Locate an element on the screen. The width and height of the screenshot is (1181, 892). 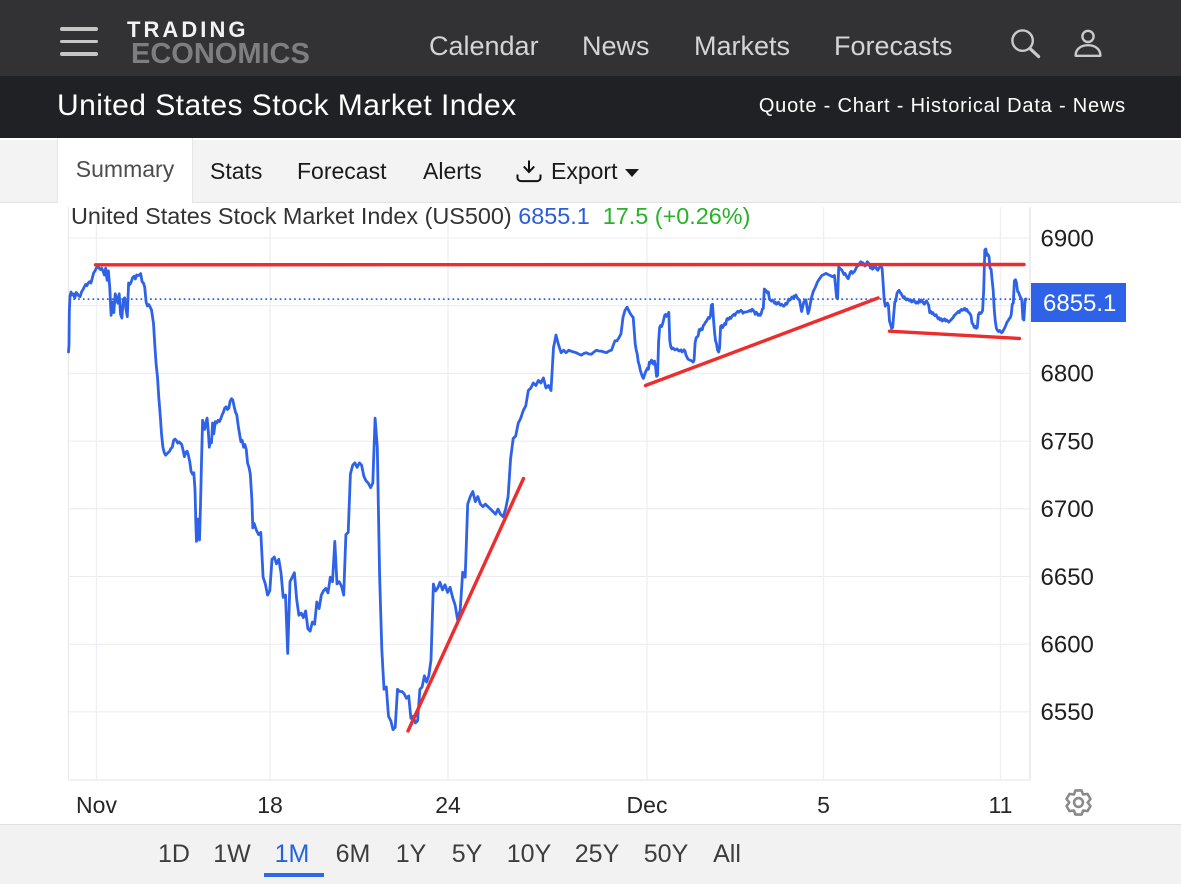
svg-text: 18 is located at coordinates (270, 805).